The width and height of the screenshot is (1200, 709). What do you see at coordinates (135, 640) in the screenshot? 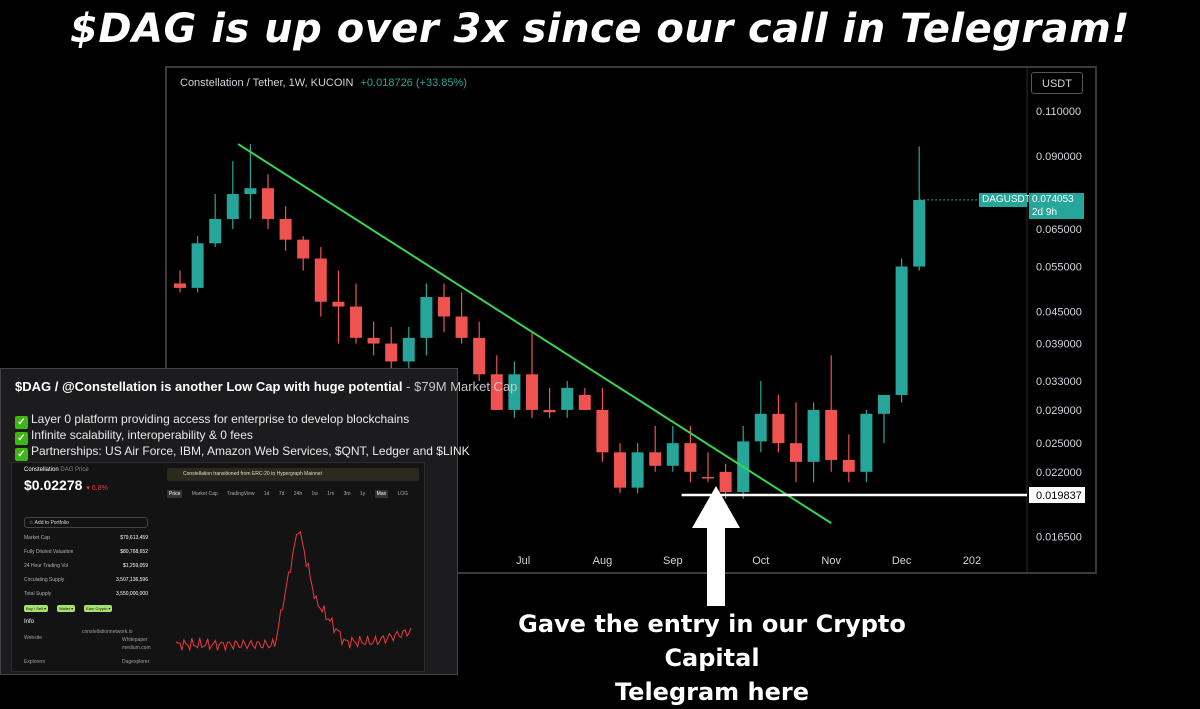
I see `whitepaper-link: Whitepaper` at bounding box center [135, 640].